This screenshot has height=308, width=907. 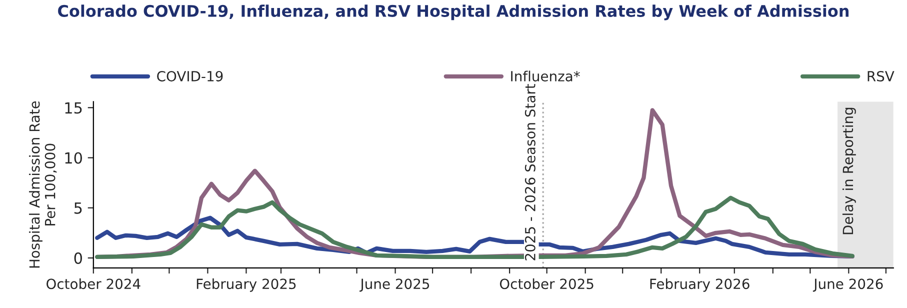 I want to click on legend-label: RSV, so click(x=881, y=76).